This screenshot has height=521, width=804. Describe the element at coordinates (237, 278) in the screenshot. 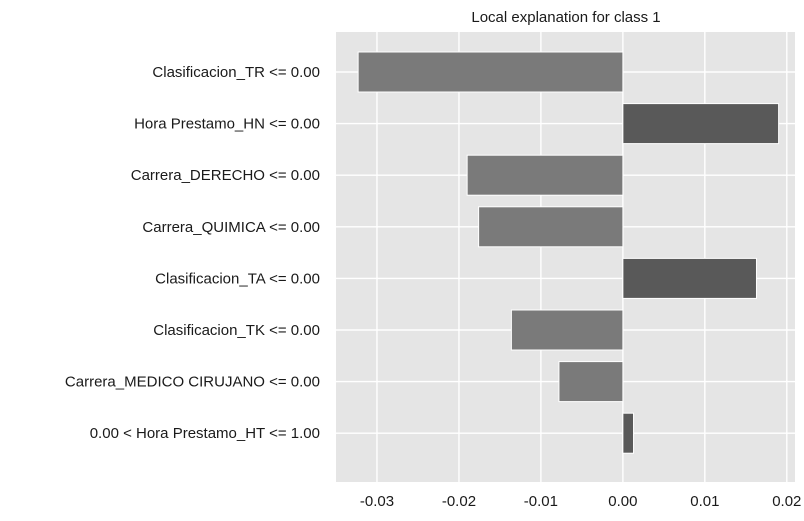

I see `category-label: Clasificacion_TA <= 0.00` at that location.